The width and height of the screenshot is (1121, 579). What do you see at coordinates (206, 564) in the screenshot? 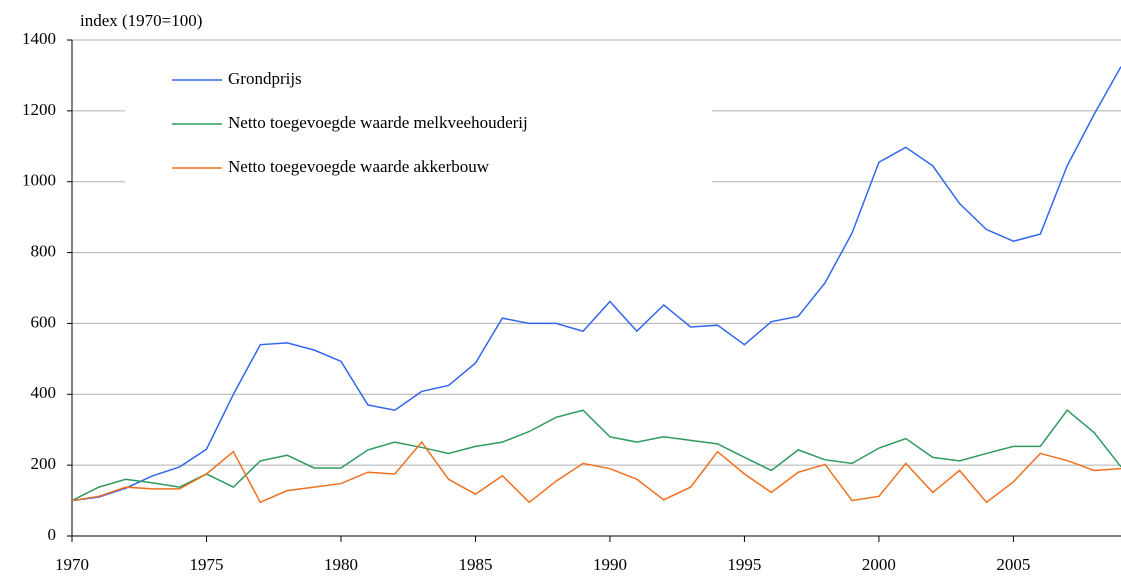
I see `x-tick-label: 1975` at bounding box center [206, 564].